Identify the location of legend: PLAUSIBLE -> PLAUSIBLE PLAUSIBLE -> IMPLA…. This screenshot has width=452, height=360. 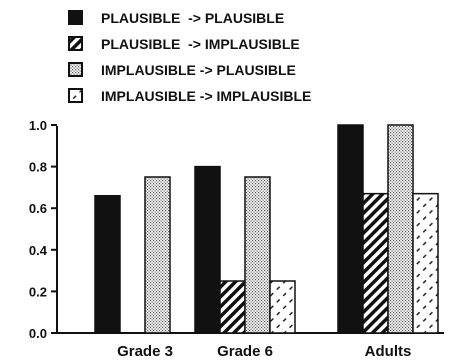
(189, 57).